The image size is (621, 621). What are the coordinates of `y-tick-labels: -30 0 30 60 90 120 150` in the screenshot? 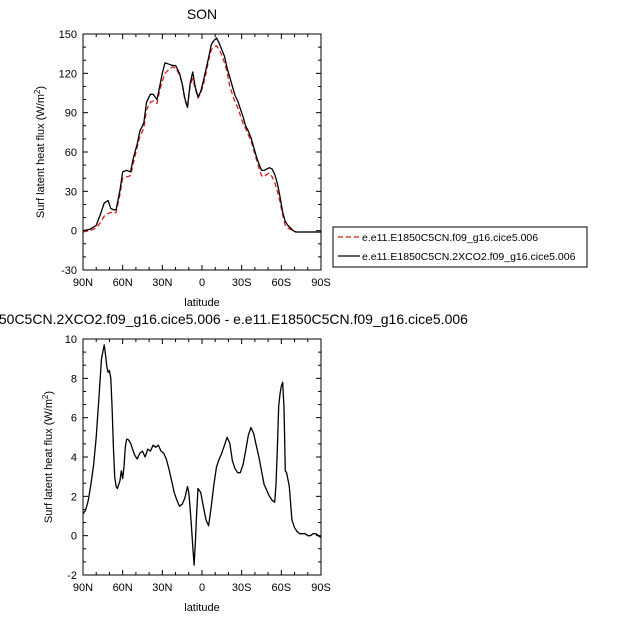 It's located at (68, 153).